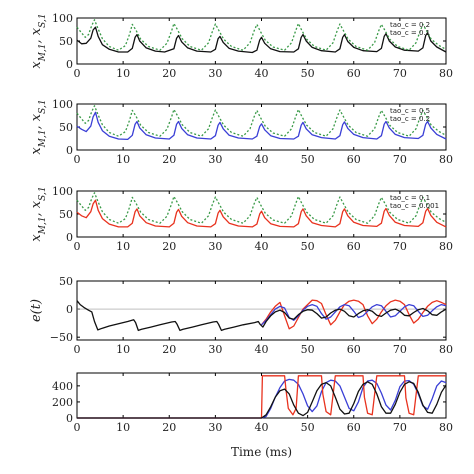  I want to click on y-axis-label: e(t), so click(36, 310).